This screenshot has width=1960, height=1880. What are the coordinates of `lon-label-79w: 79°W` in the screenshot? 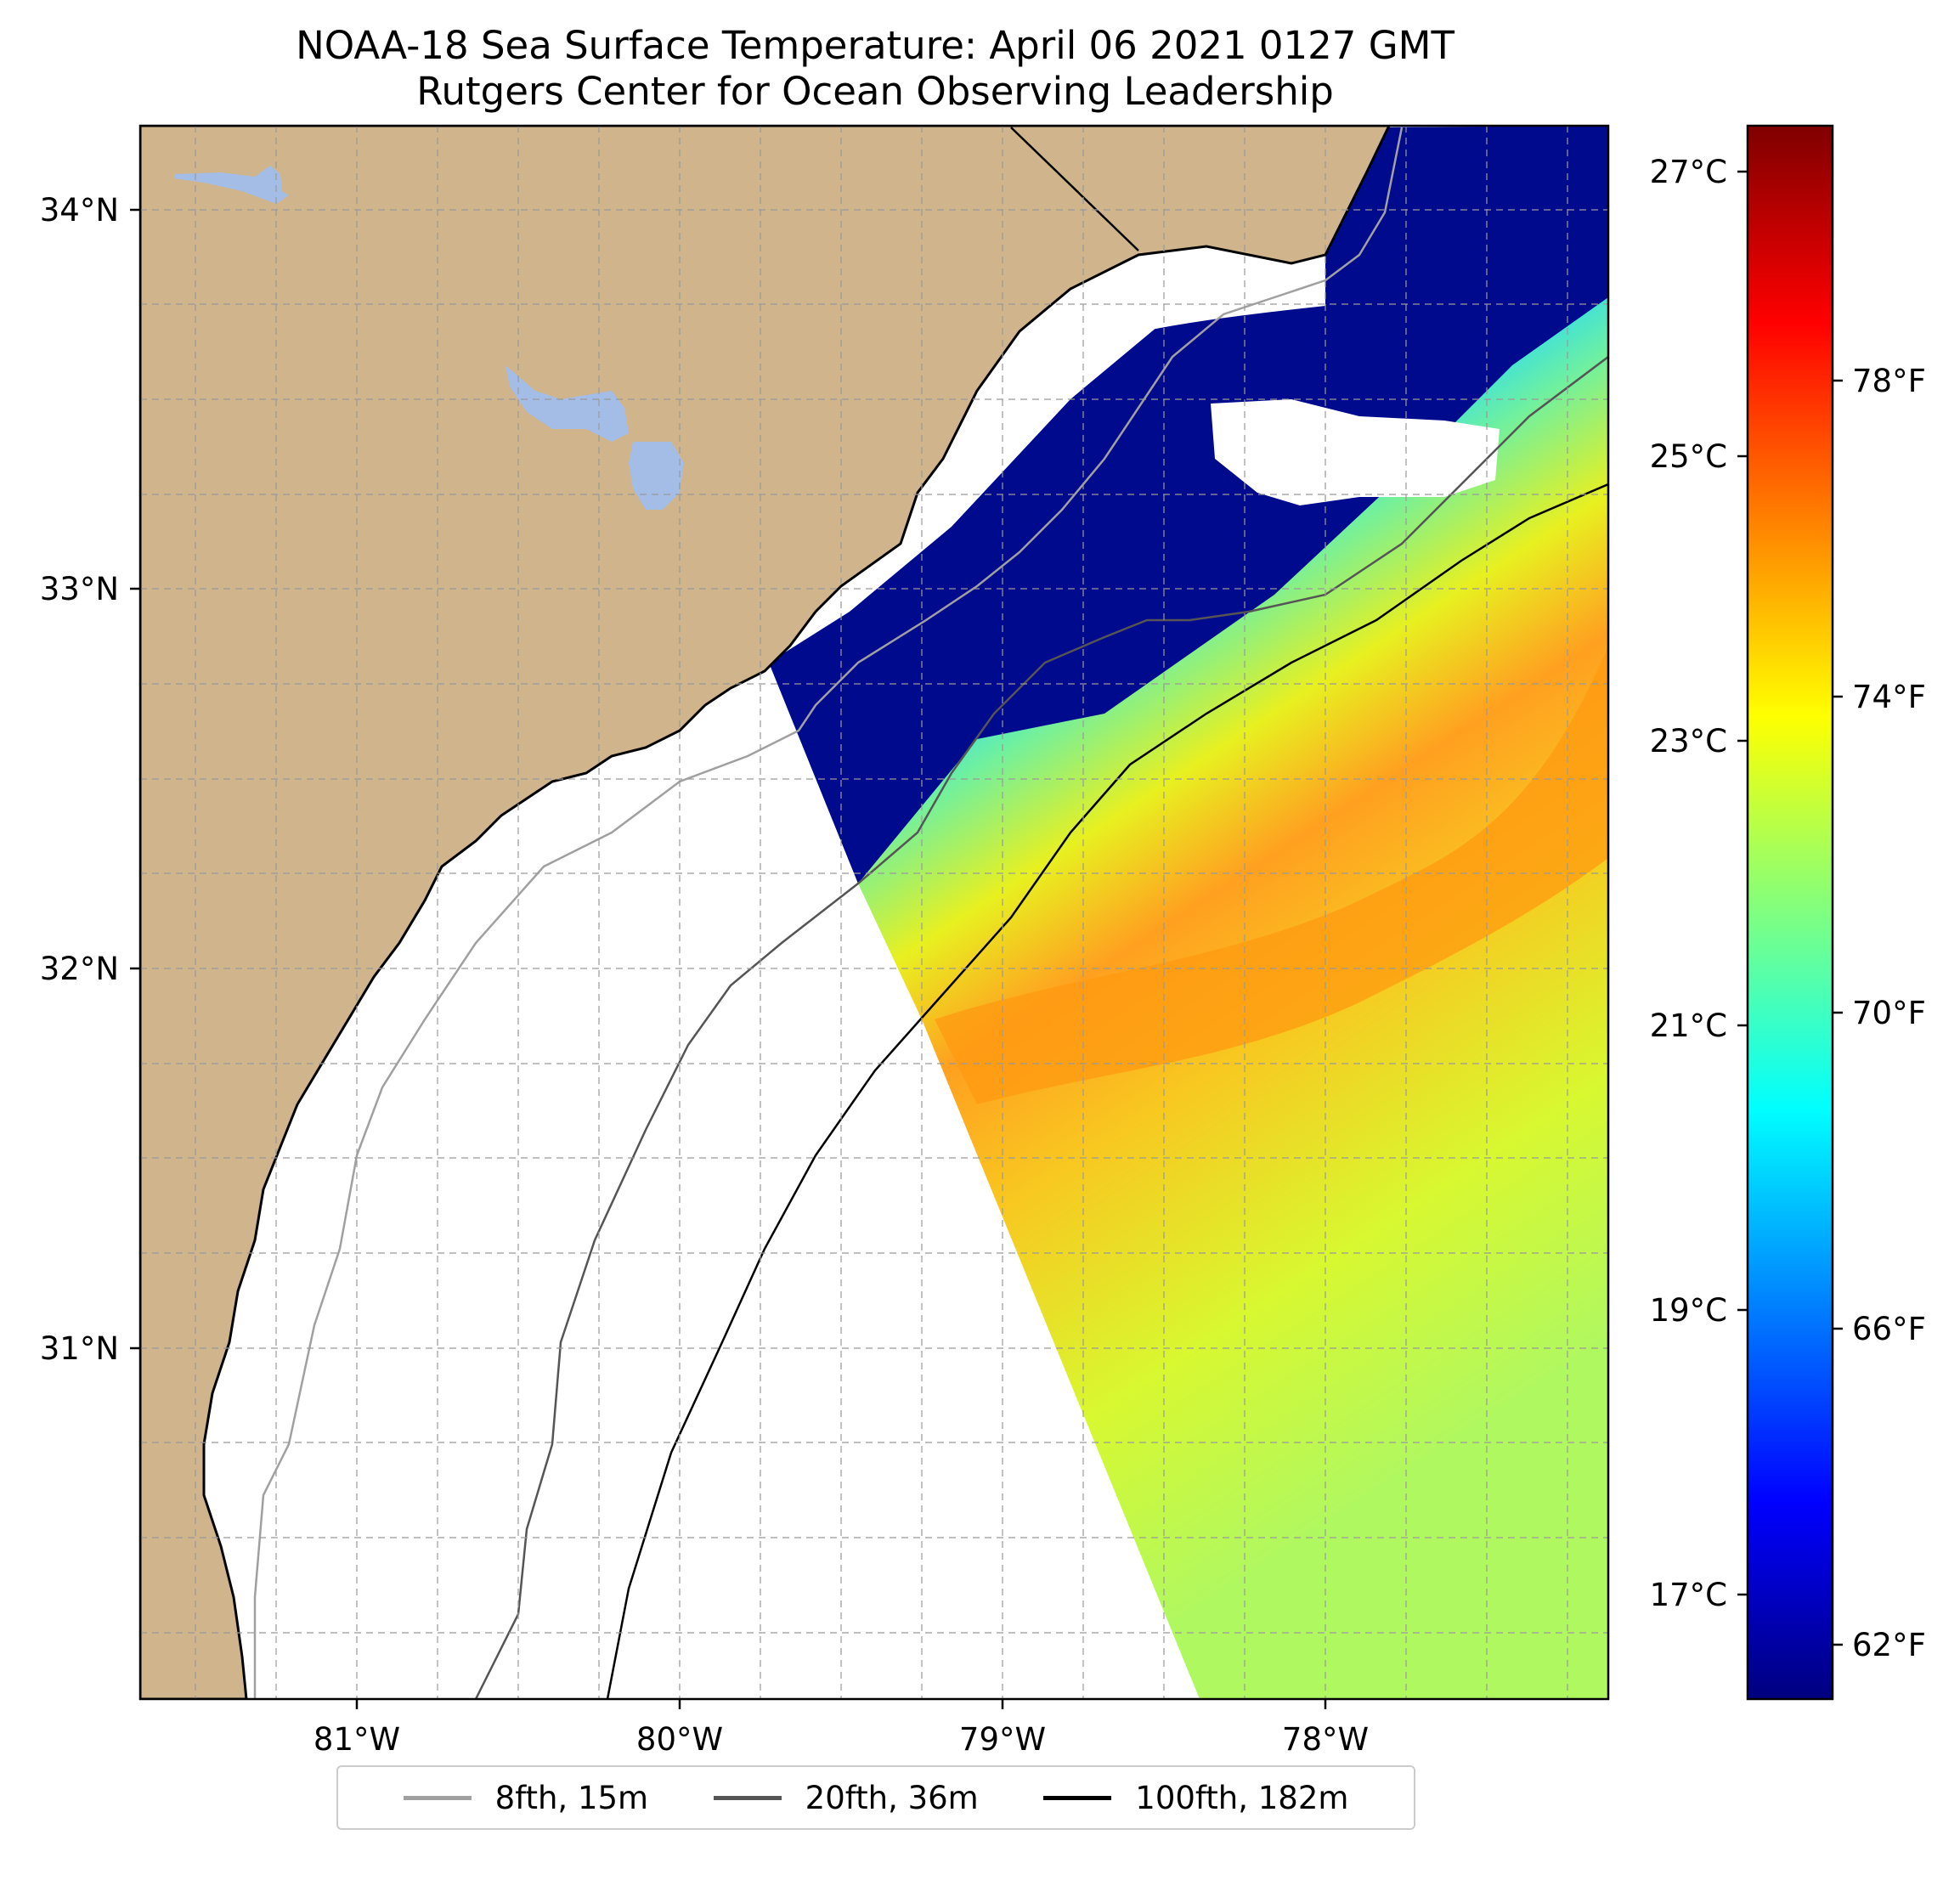 It's located at (1003, 1740).